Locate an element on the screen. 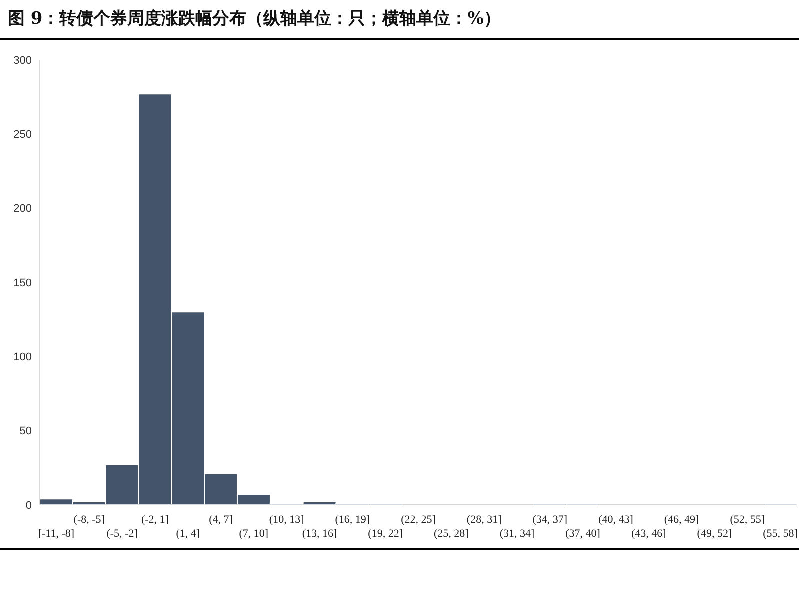 This screenshot has height=604, width=799. y-tick-label: 50 is located at coordinates (26, 432).